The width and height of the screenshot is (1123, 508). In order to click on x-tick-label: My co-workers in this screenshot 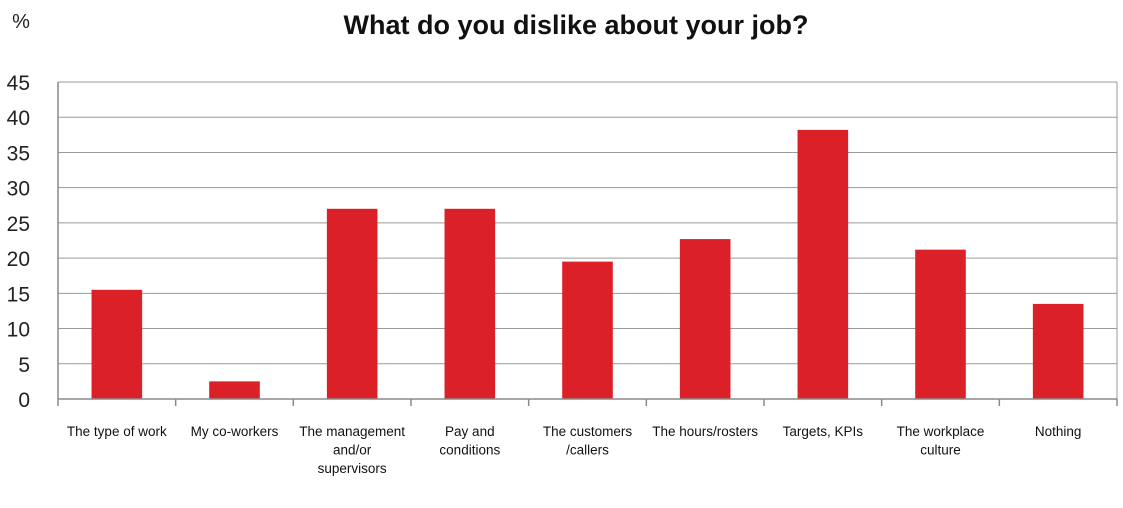, I will do `click(235, 431)`.